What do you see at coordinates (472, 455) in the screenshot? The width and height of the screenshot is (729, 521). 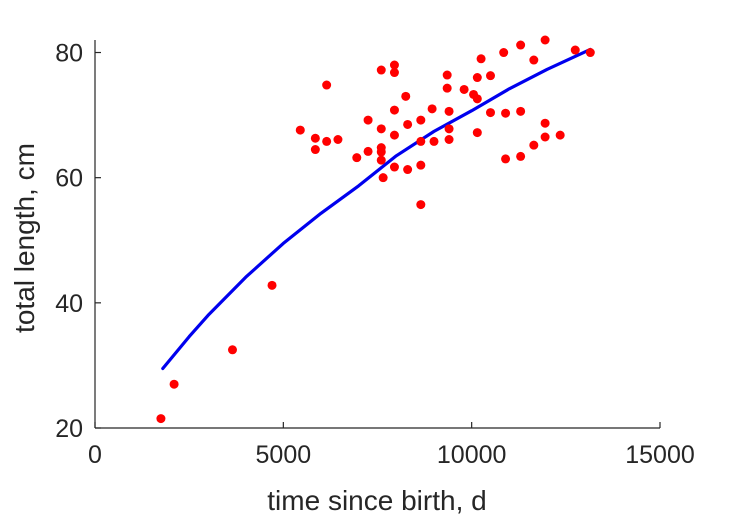 I see `x-tick-label: 10000` at bounding box center [472, 455].